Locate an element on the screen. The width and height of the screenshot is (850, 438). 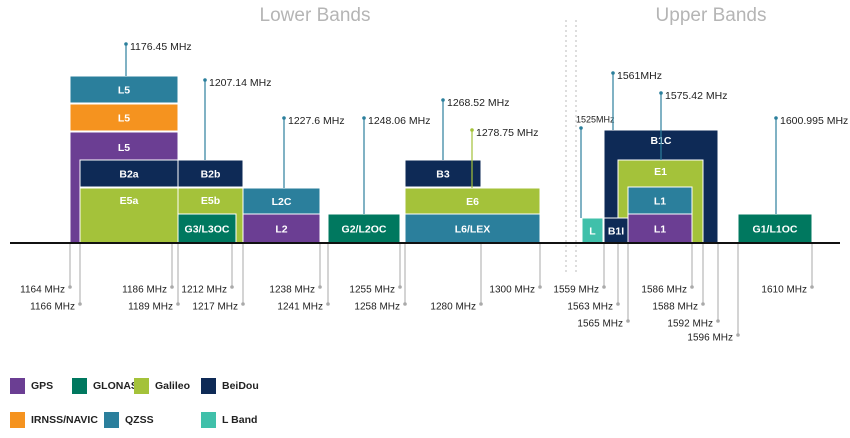
edge-frequency: 1596 MHz is located at coordinates (710, 338).